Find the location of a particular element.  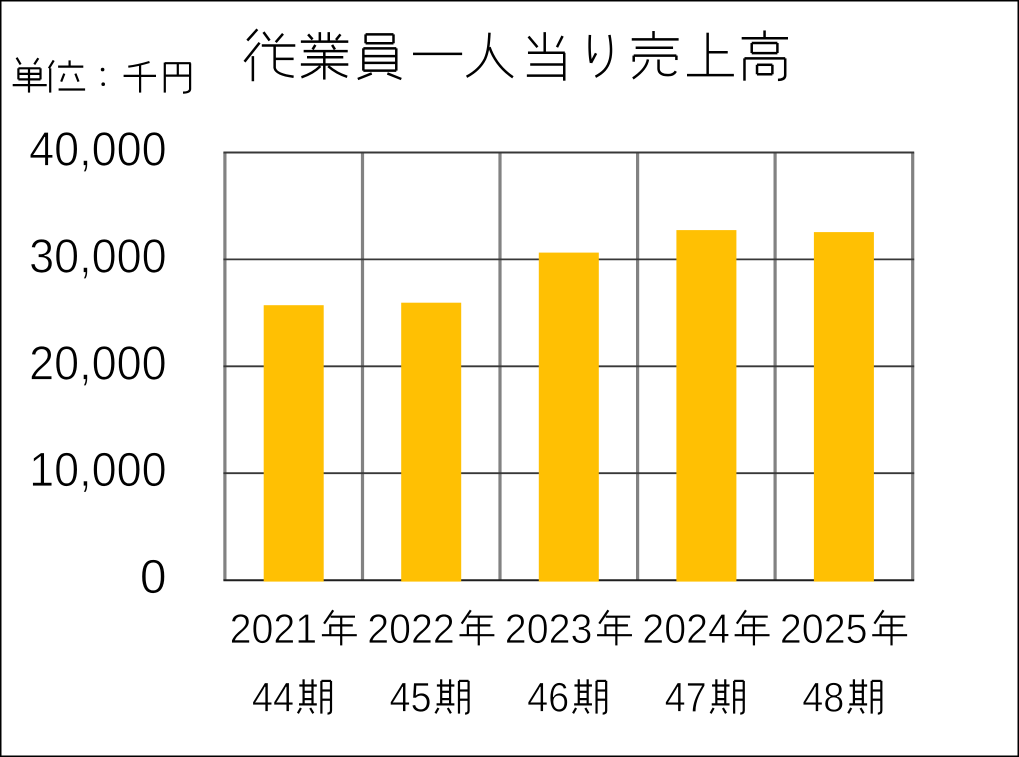

svg-text: 2023 is located at coordinates (549, 628).